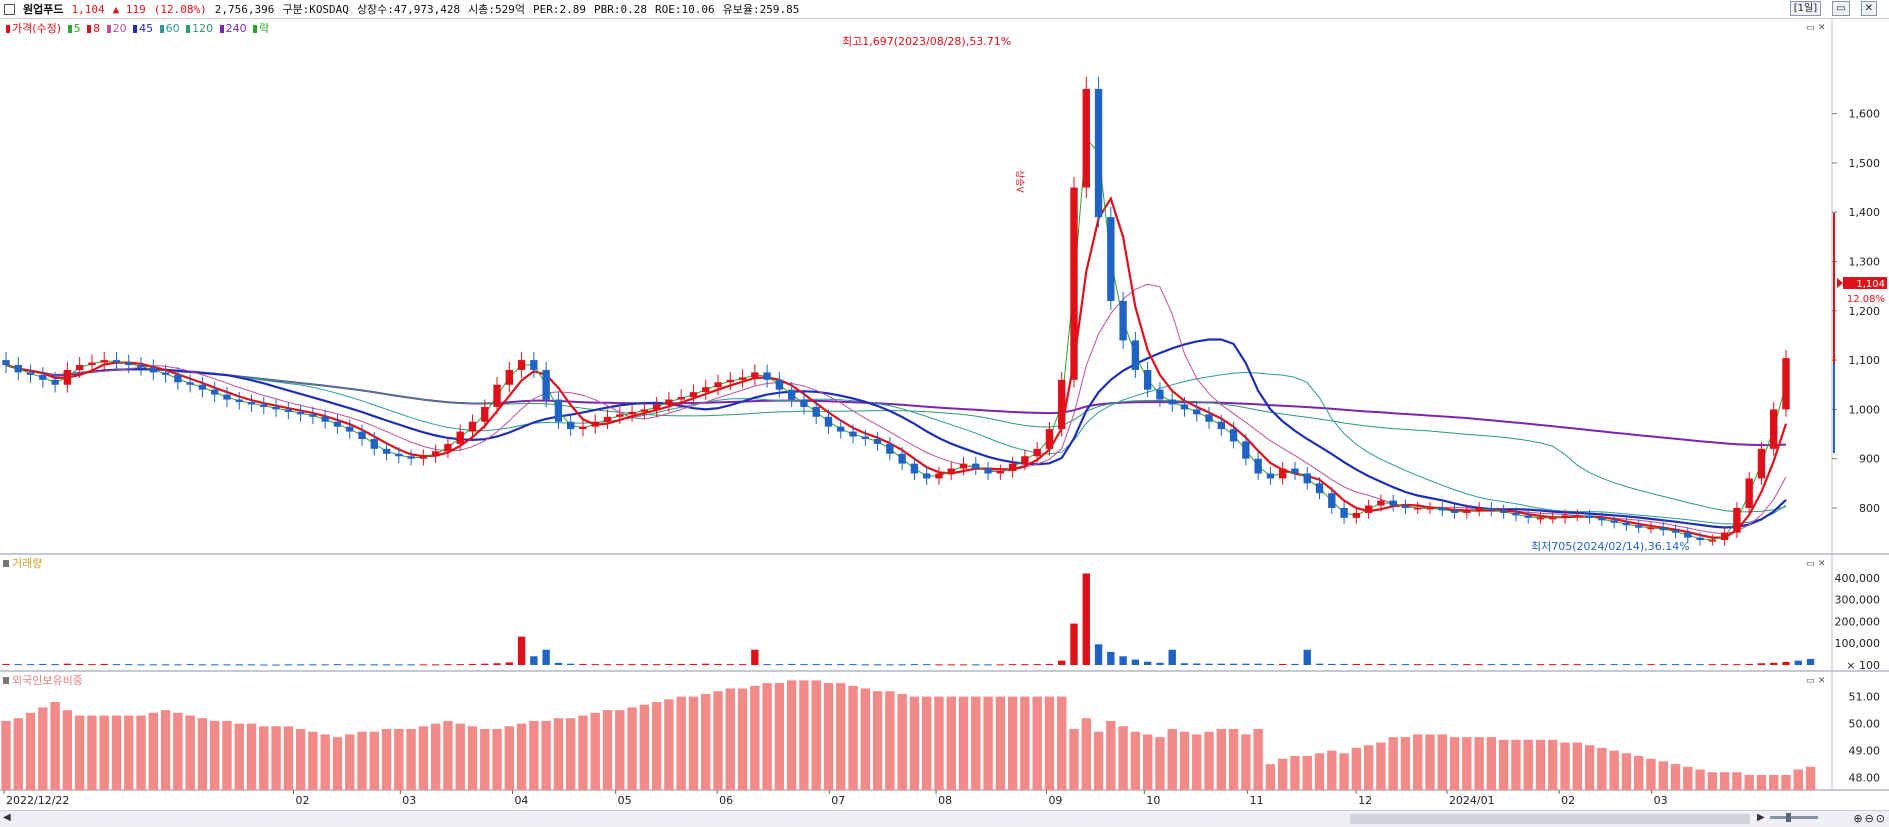 The width and height of the screenshot is (1889, 827). I want to click on scroll-thumb, so click(1550, 819).